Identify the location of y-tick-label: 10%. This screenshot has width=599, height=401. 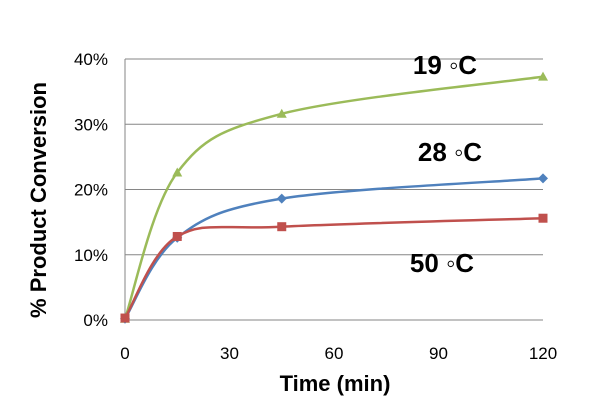
(91, 255).